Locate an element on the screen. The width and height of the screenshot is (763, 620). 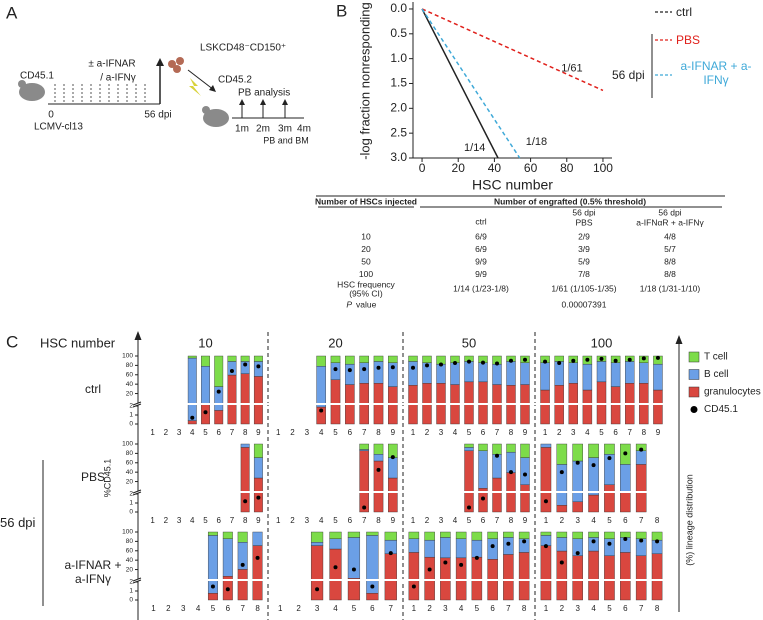
x-tick-label: 7 is located at coordinates (391, 608).